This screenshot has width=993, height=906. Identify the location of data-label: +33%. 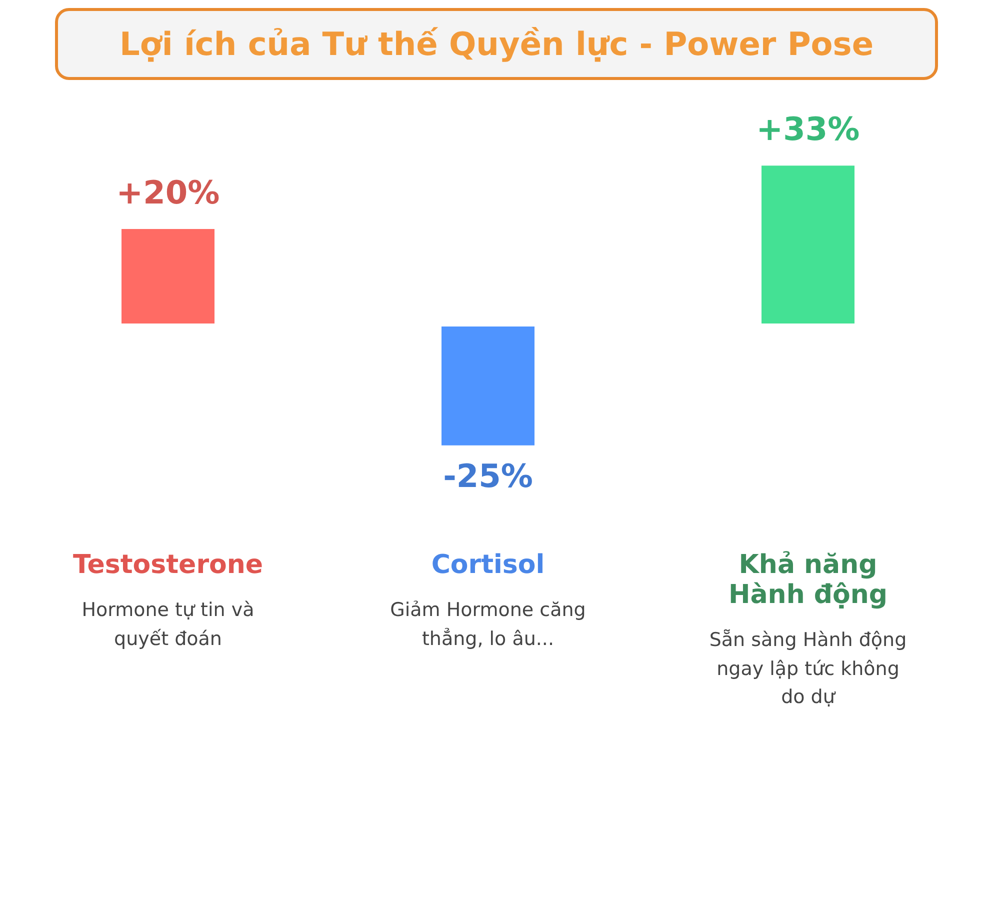
(808, 129).